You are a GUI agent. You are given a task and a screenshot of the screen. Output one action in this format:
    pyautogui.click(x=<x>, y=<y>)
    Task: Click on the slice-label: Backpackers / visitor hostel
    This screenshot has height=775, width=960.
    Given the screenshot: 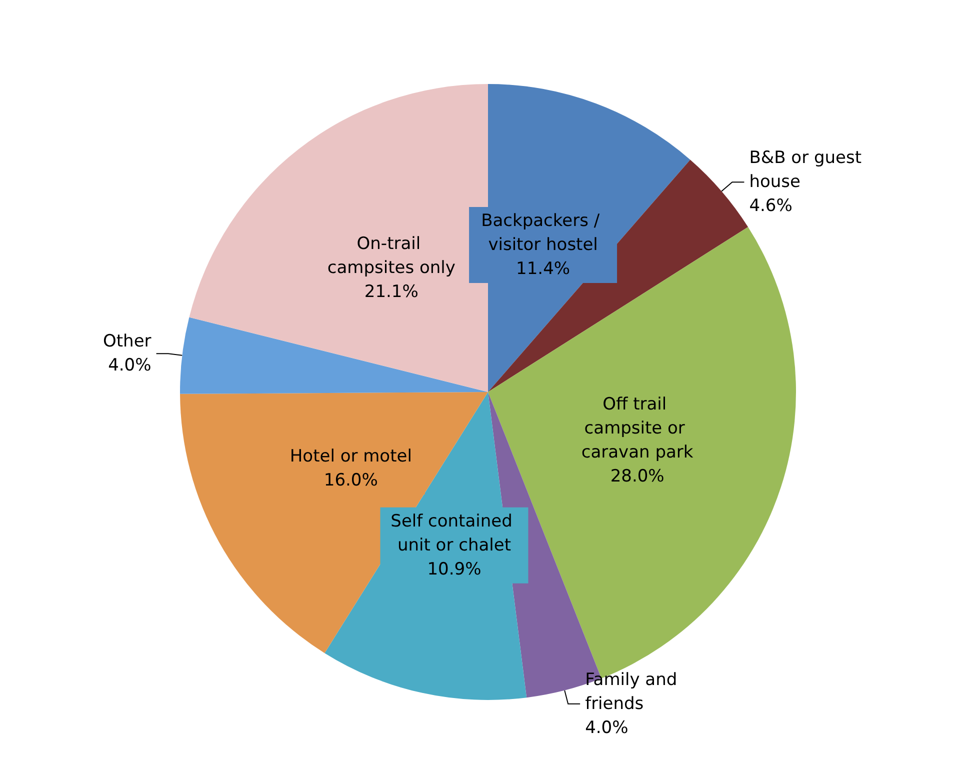 What is the action you would take?
    pyautogui.click(x=543, y=232)
    